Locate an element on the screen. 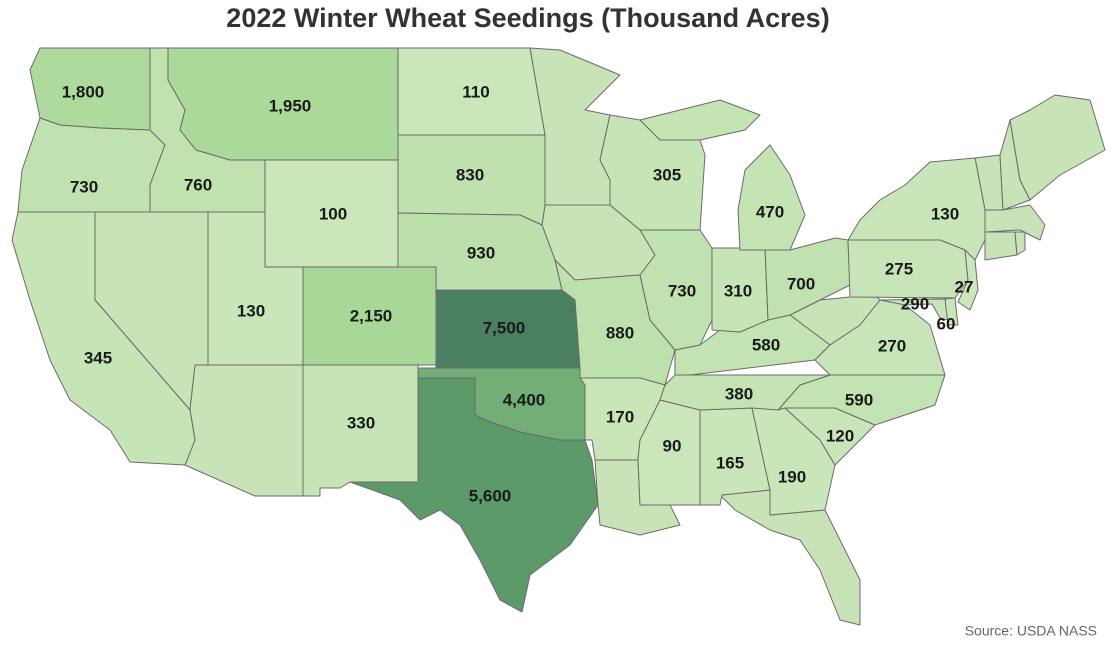  value-label: 165 is located at coordinates (730, 462).